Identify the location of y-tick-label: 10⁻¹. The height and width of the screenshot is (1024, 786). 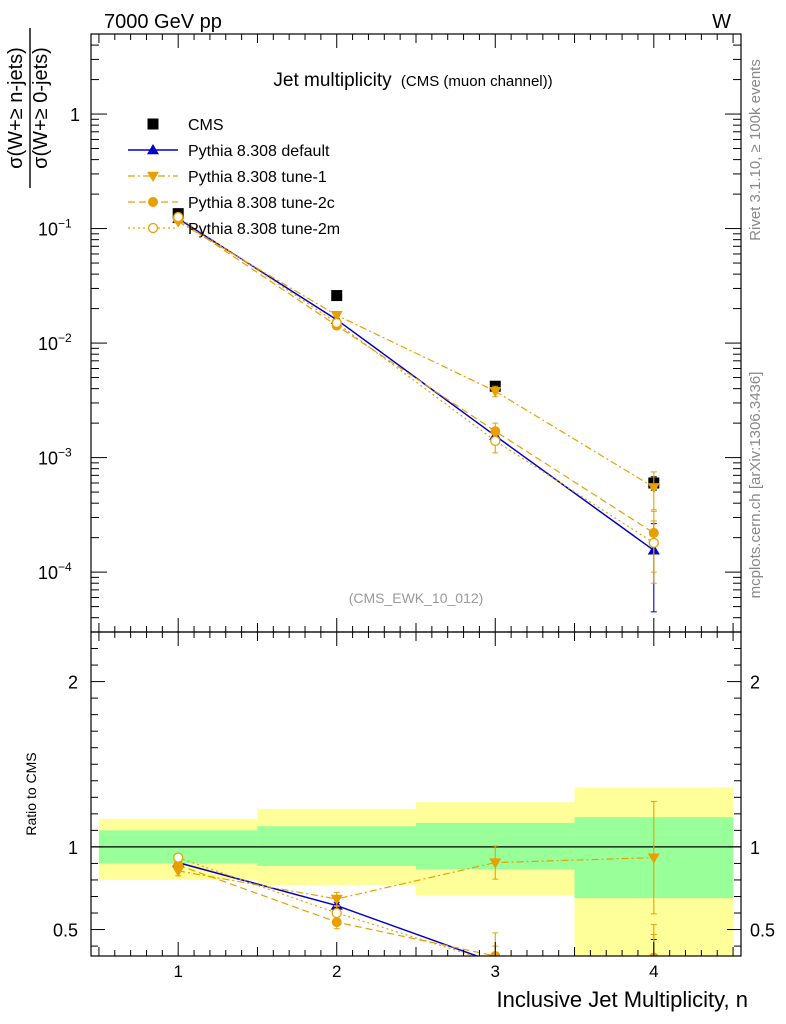
(55, 228).